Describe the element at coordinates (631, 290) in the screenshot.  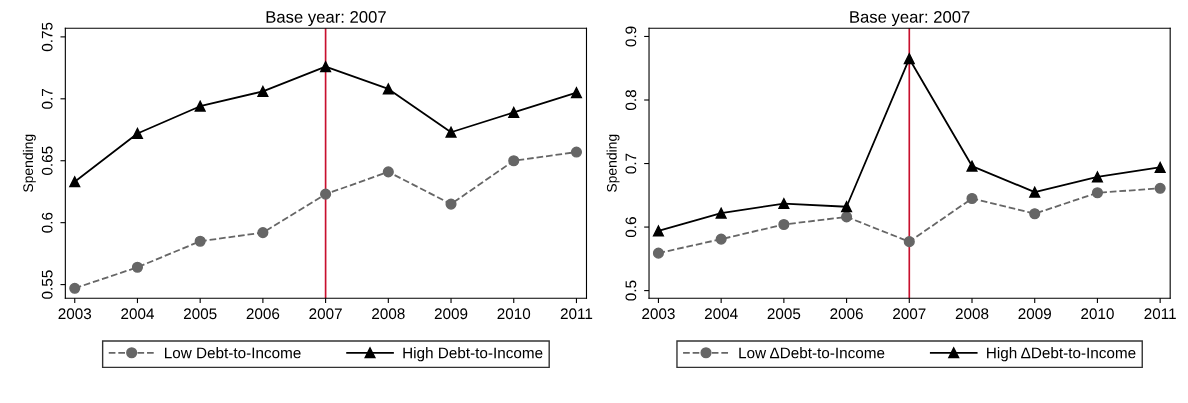
I see `y-tick-label: 0.5` at that location.